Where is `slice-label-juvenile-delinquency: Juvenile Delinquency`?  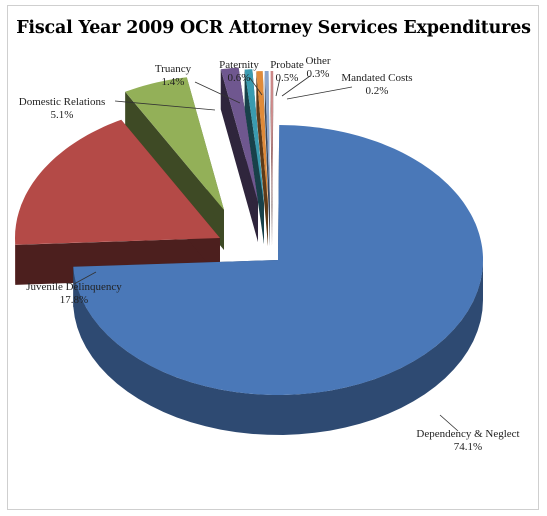
slice-label-juvenile-delinquency: Juvenile Delinquency is located at coordinates (74, 287).